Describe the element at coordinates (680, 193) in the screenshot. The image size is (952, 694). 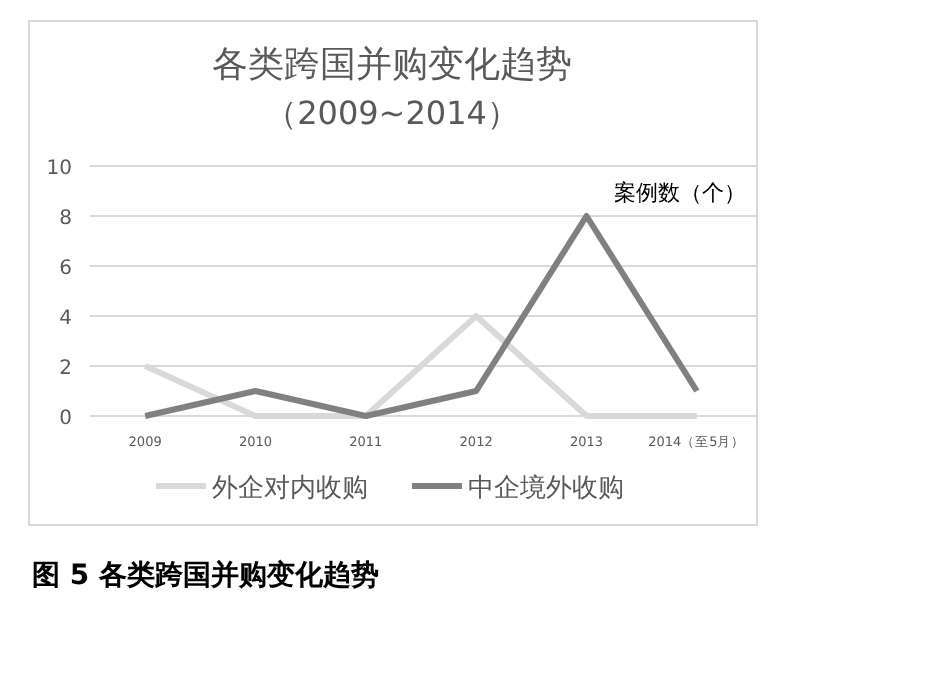
I see `y-axis-title: 案例数（个）` at that location.